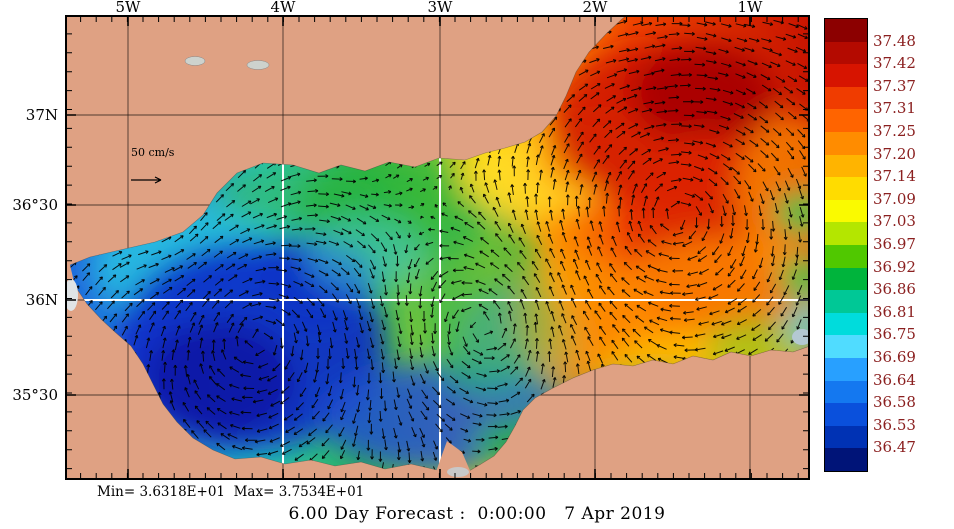 Image resolution: width=954 pixels, height=529 pixels. I want to click on colorbar-label: 37.09, so click(894, 198).